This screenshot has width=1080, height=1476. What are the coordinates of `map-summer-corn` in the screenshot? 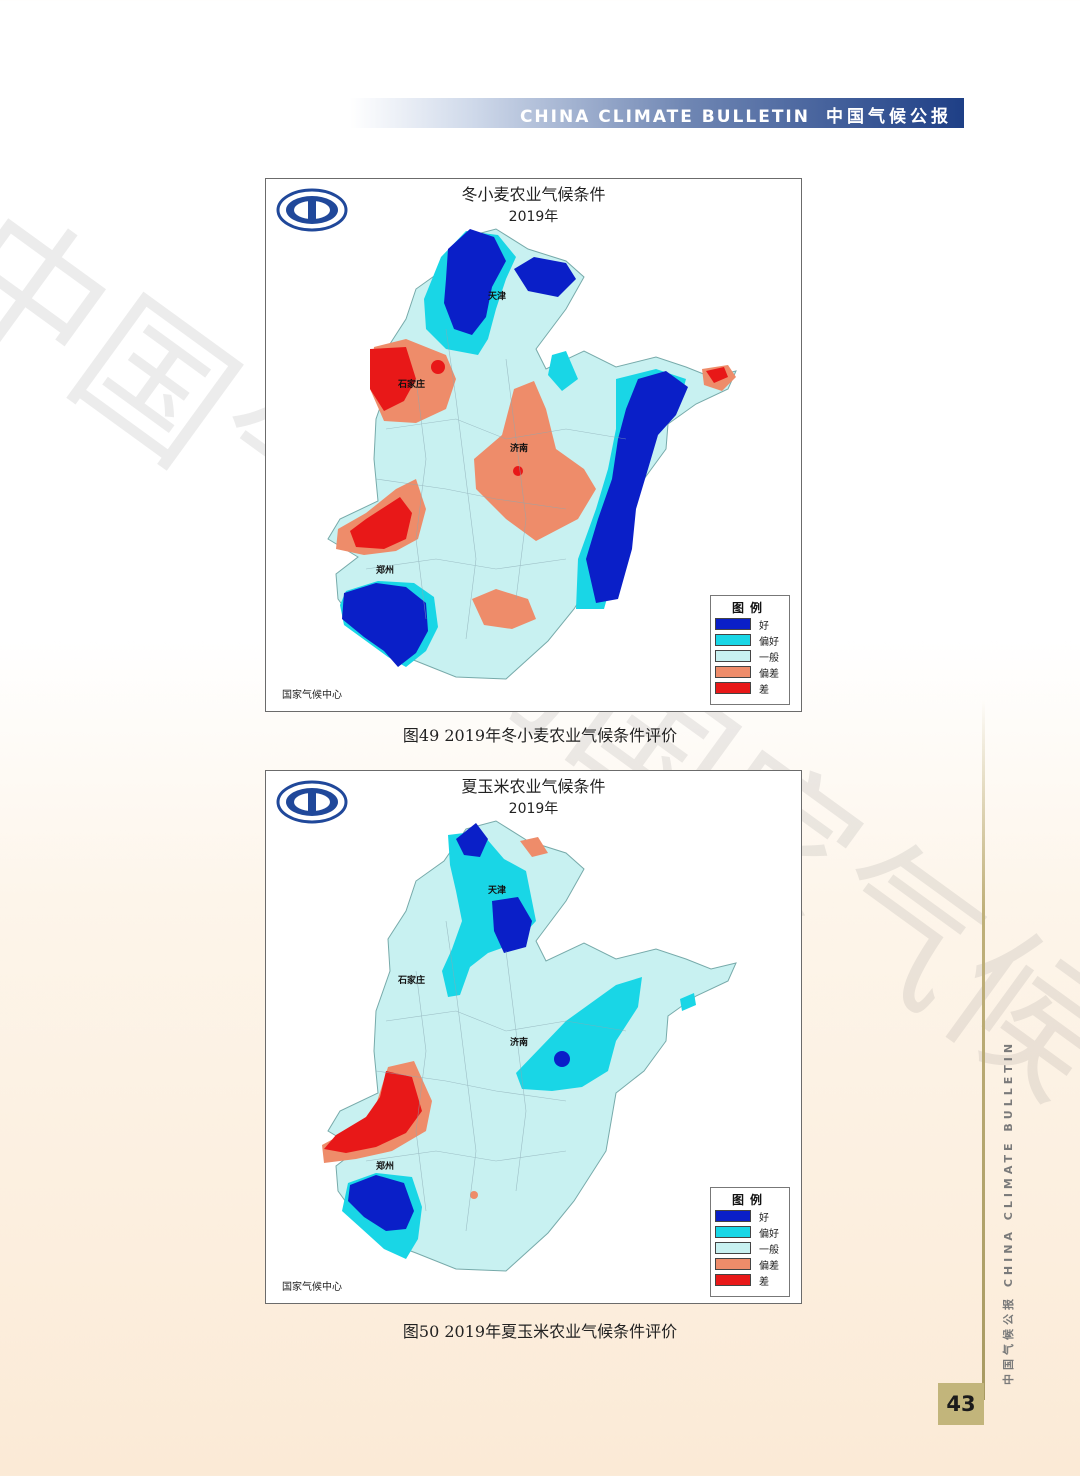 It's located at (529, 1046).